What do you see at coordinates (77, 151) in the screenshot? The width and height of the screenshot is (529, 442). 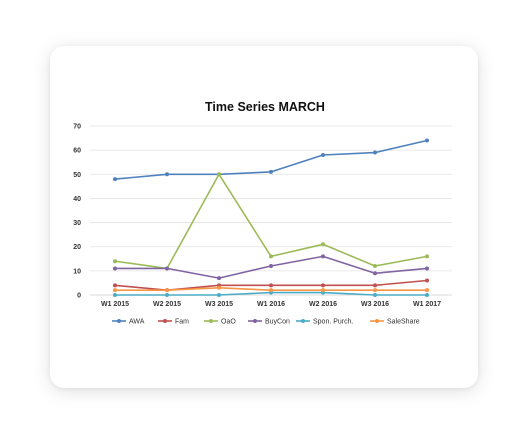 I see `y-tick-label: 60` at bounding box center [77, 151].